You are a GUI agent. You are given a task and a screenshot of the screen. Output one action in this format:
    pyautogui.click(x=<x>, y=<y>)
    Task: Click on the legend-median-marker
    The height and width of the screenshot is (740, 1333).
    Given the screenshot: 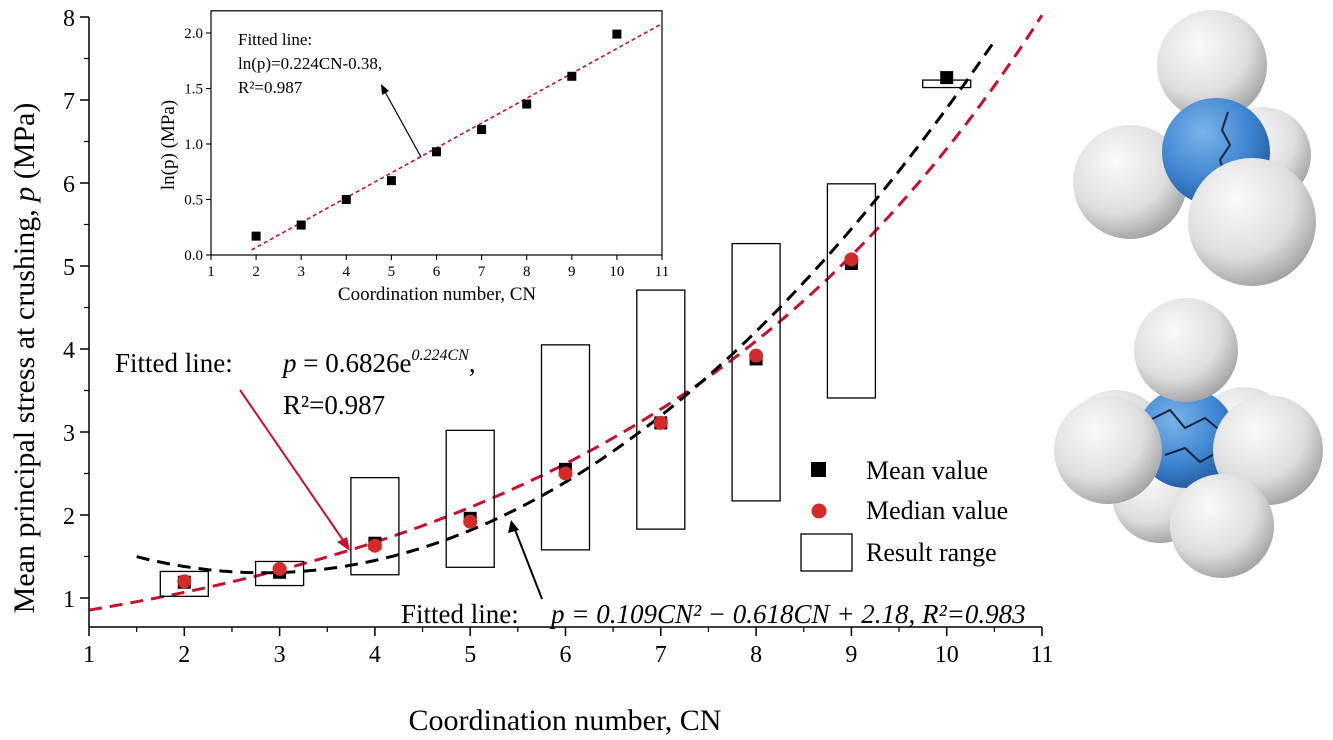 What is the action you would take?
    pyautogui.click(x=819, y=511)
    